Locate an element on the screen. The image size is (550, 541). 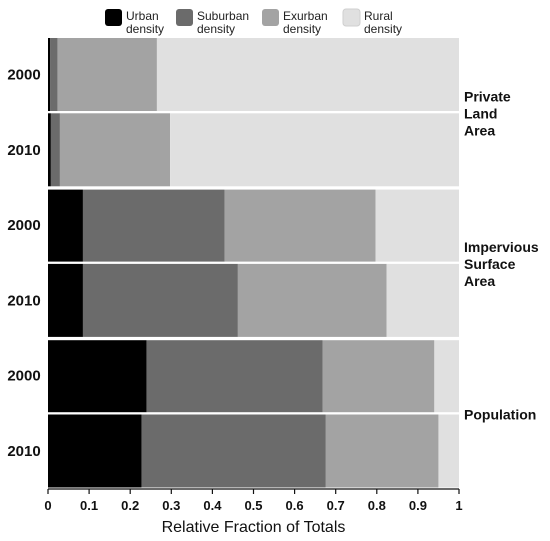
group-label: Private is located at coordinates (487, 96).